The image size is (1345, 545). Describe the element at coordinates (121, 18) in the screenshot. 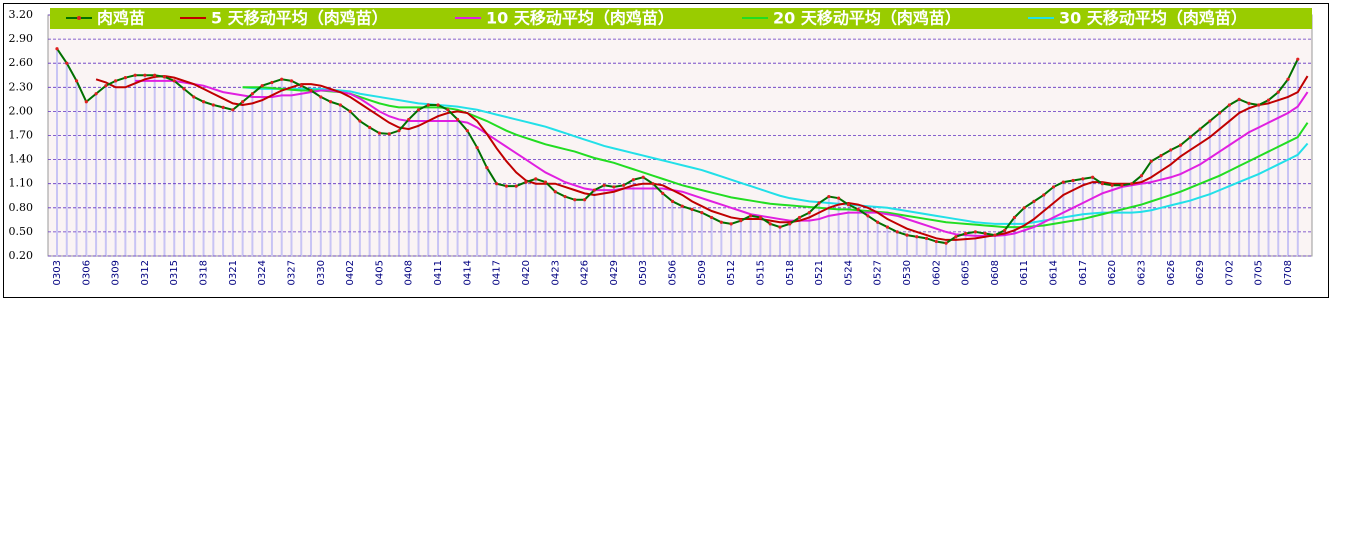

I see `legend-label: 肉鸡苗` at that location.